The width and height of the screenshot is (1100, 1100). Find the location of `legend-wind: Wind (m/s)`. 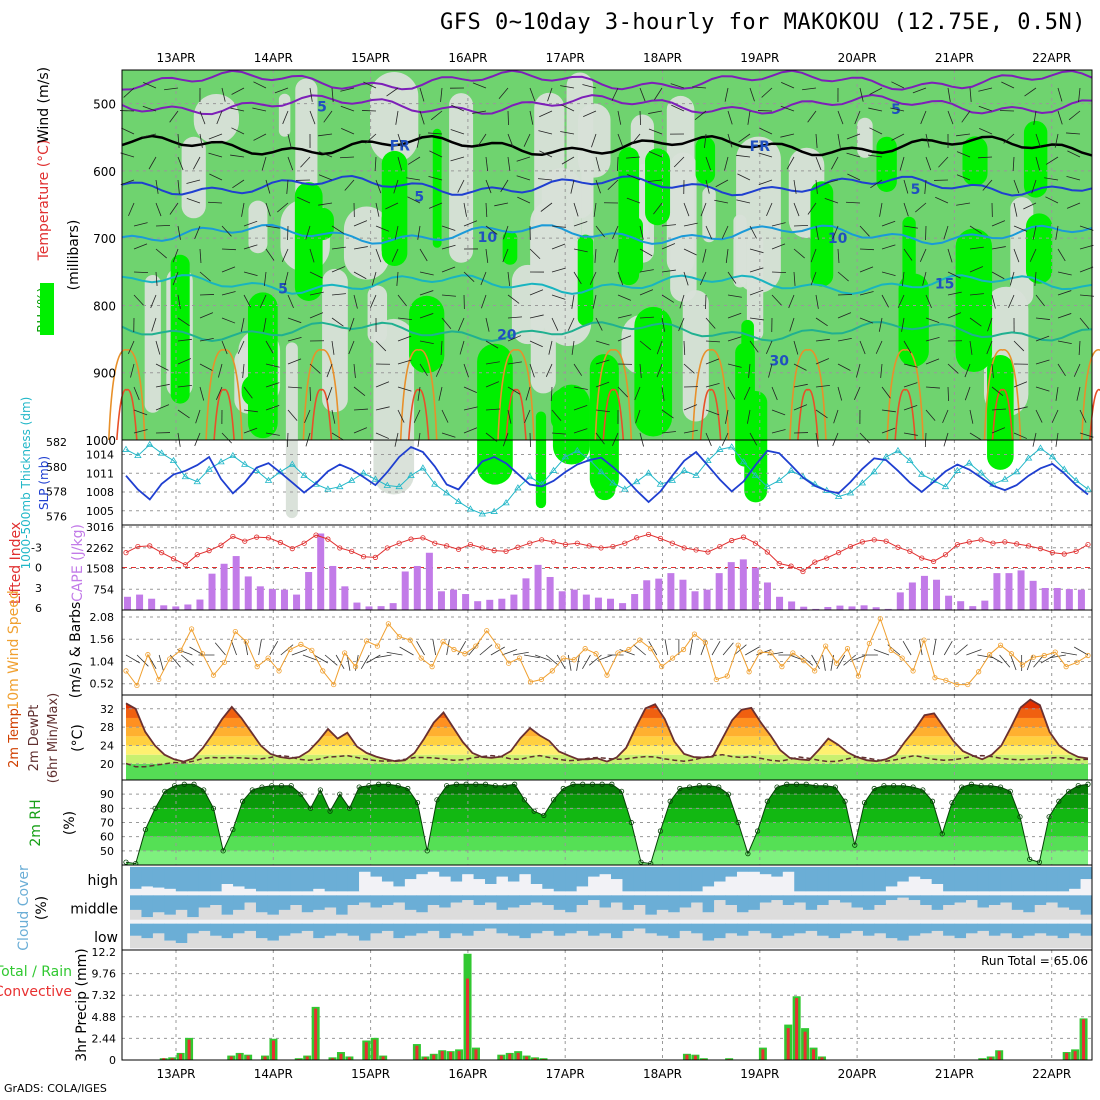

legend-wind: Wind (m/s) is located at coordinates (44, 105).